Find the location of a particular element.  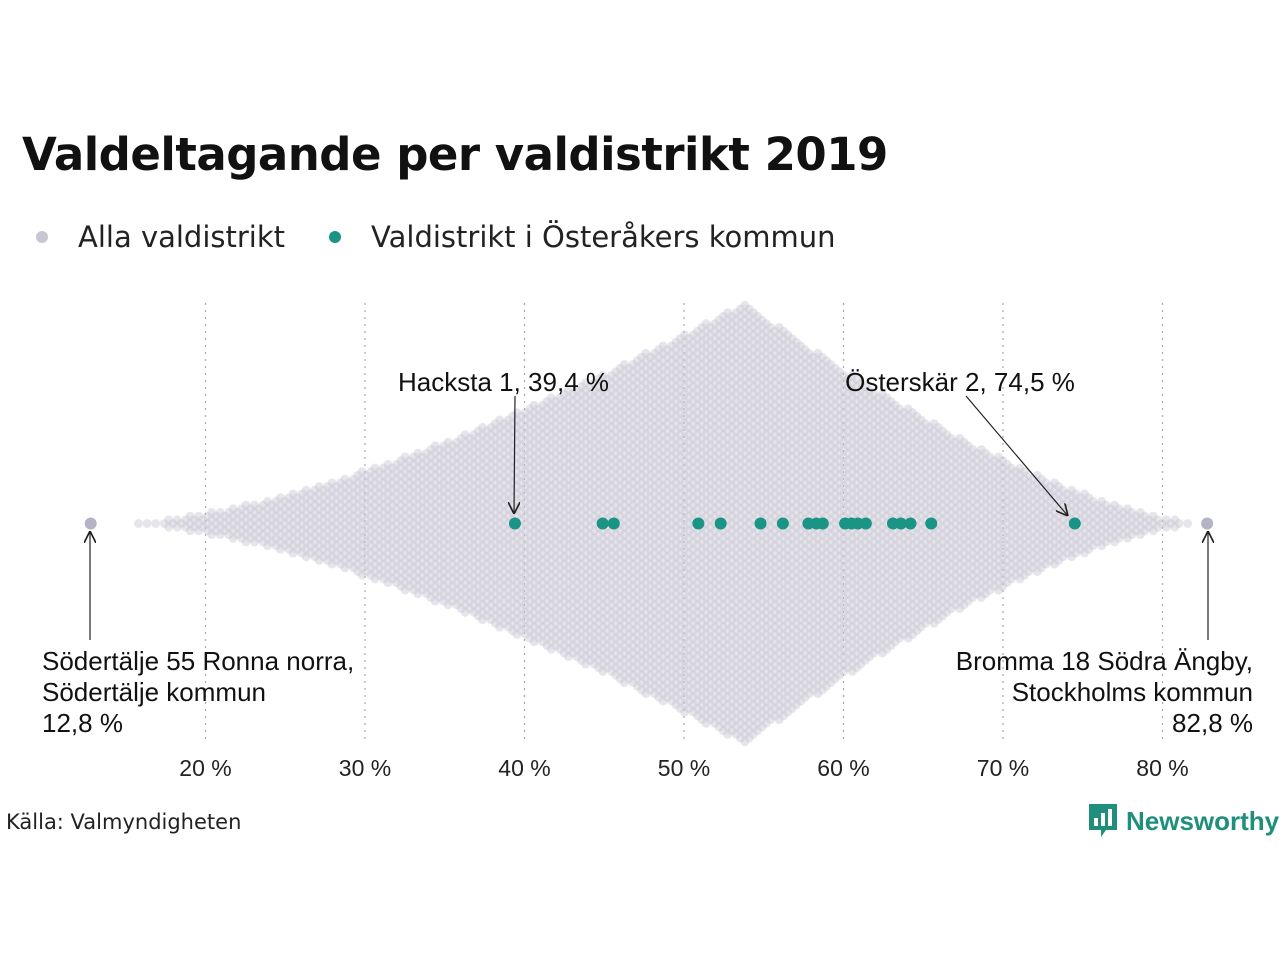

x-tick-label: 60 % is located at coordinates (843, 768).